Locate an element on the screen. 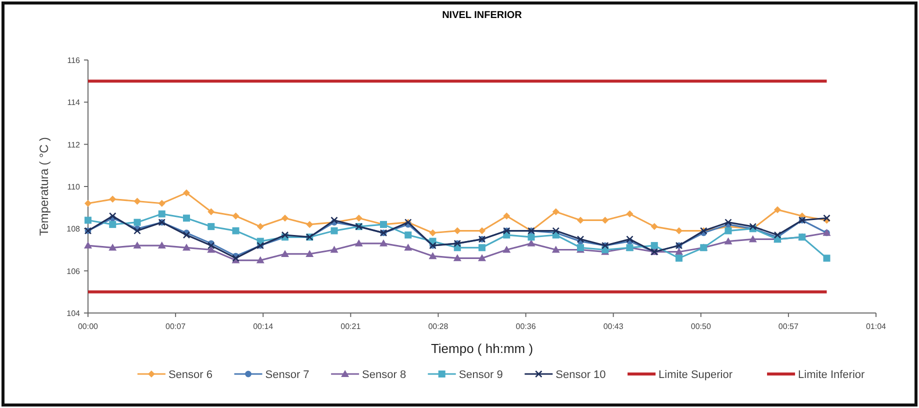  x-tick-label: 00:36 is located at coordinates (526, 326).